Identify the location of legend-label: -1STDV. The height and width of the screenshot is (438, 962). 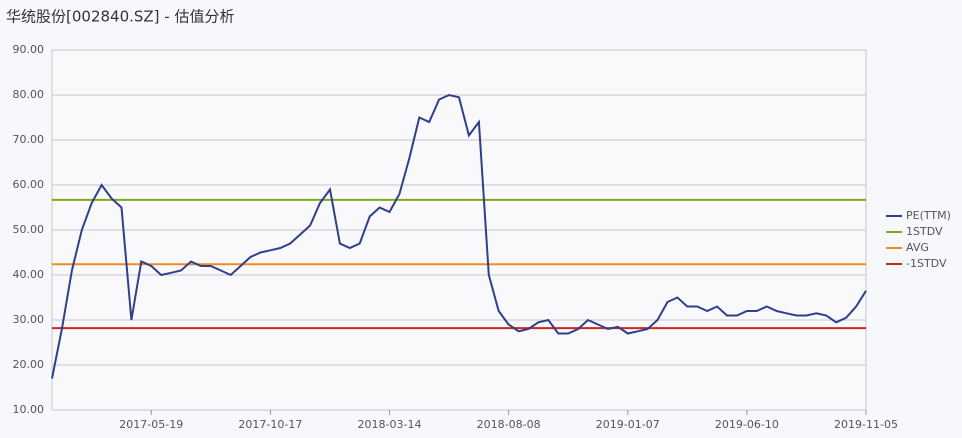
(926, 263).